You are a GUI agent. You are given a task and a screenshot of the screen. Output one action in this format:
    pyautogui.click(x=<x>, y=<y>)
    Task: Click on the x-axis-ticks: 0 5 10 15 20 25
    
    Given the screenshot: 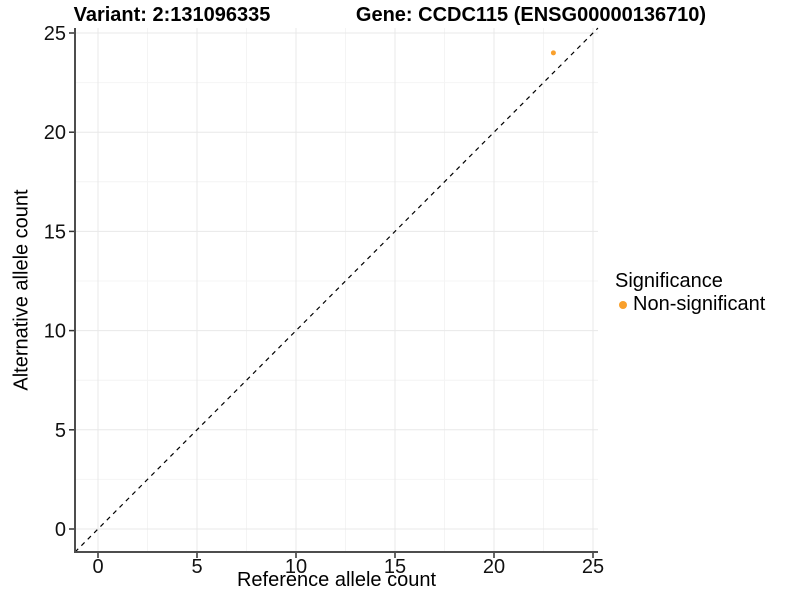 What is the action you would take?
    pyautogui.click(x=348, y=565)
    